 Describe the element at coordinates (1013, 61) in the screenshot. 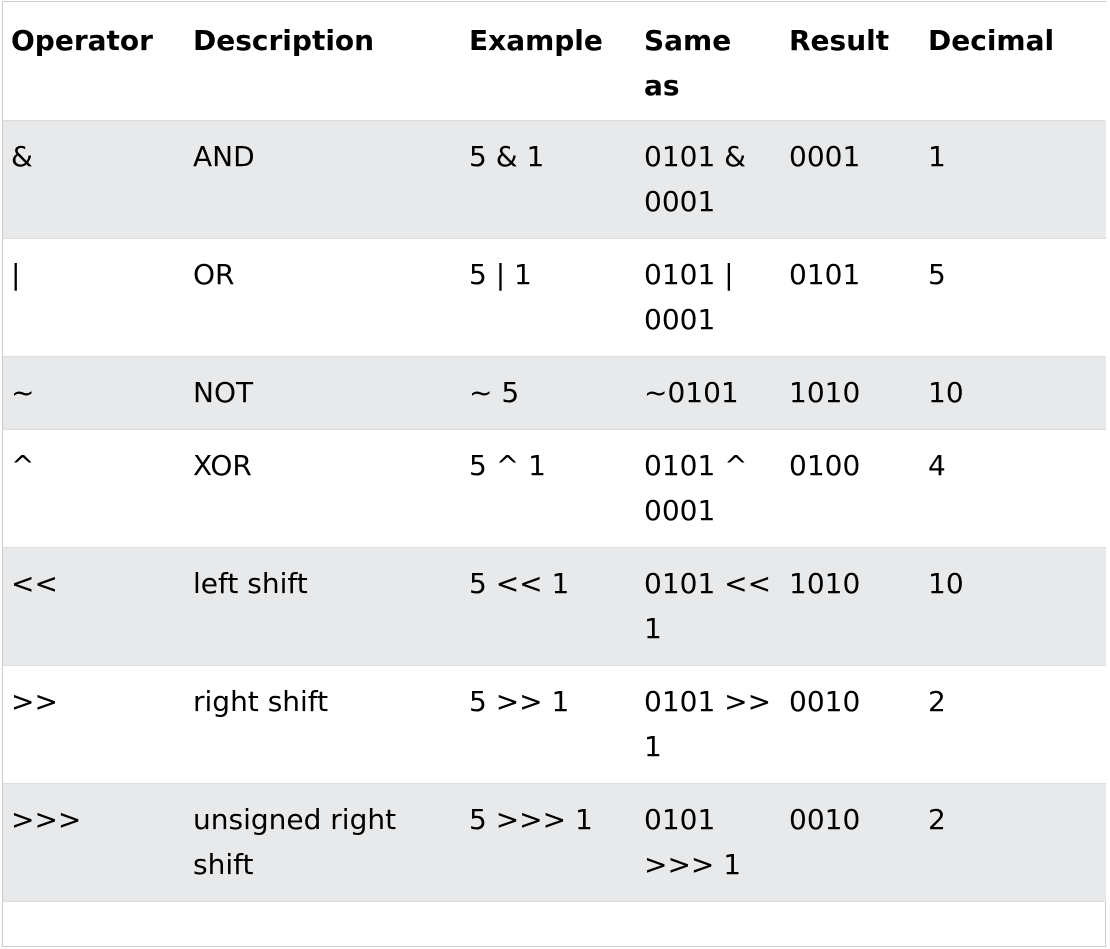

I see `header-decimal: Decimal` at that location.